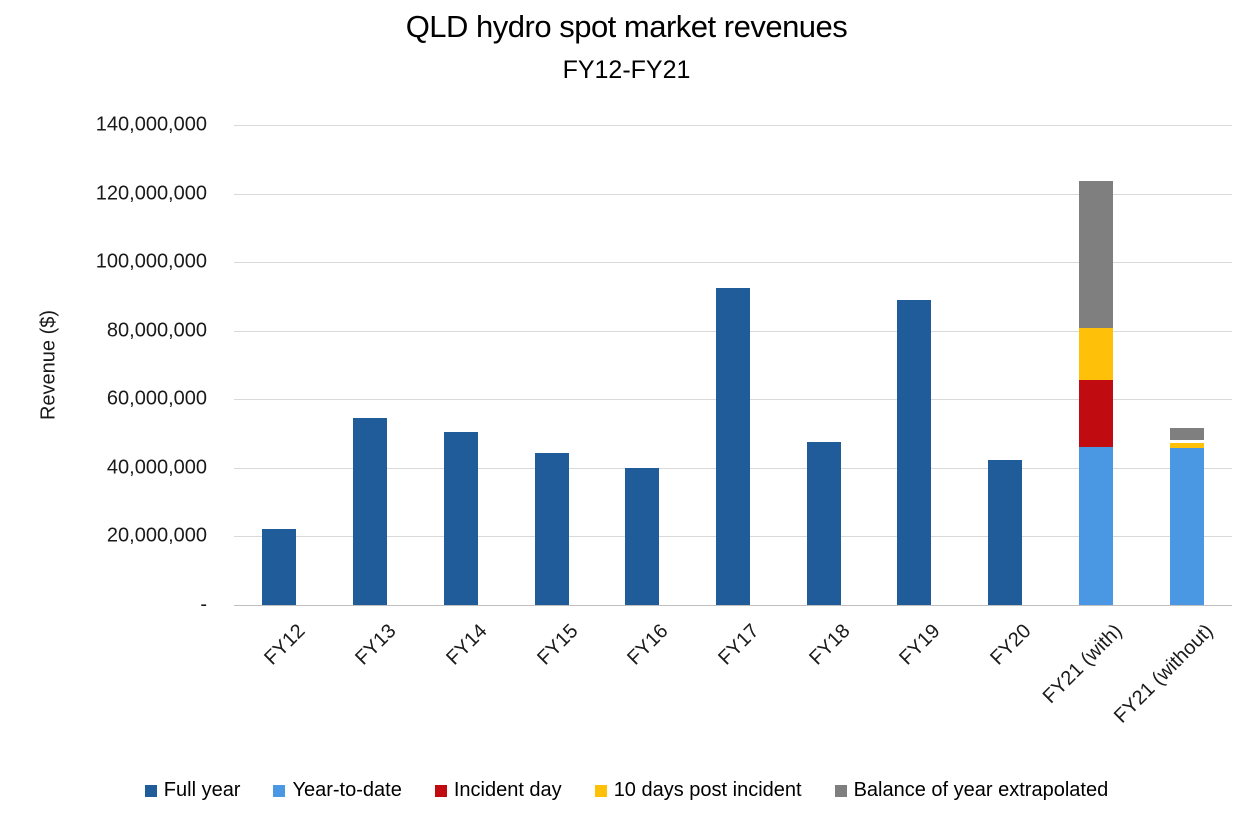 This screenshot has height=821, width=1253. What do you see at coordinates (151, 261) in the screenshot?
I see `y-tick-label: 100,000,000` at bounding box center [151, 261].